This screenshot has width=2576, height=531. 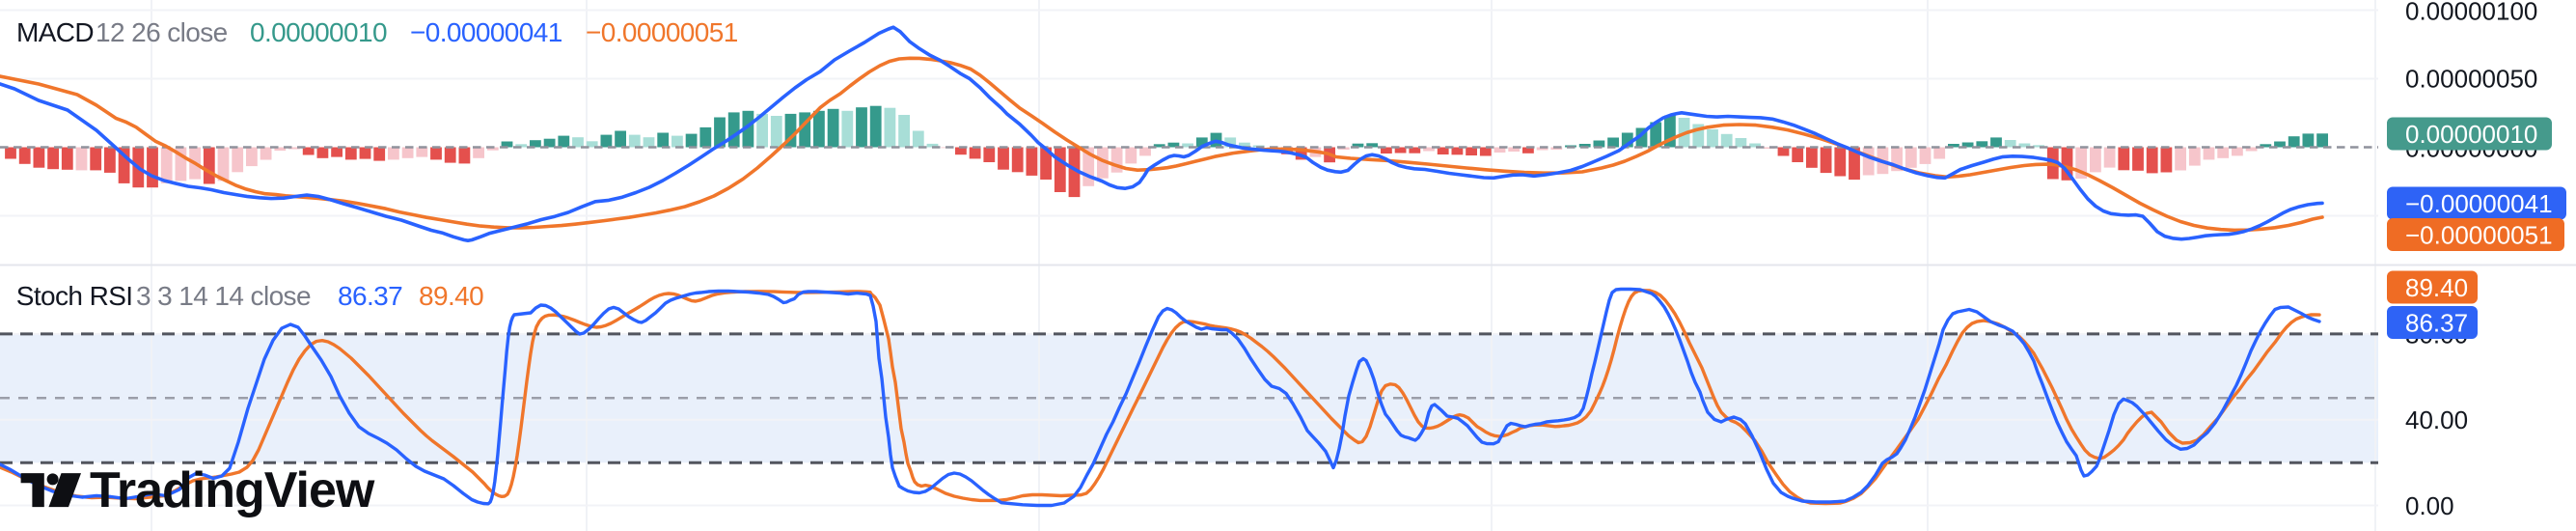 I want to click on svg-text: 0.00000050, so click(x=2471, y=79).